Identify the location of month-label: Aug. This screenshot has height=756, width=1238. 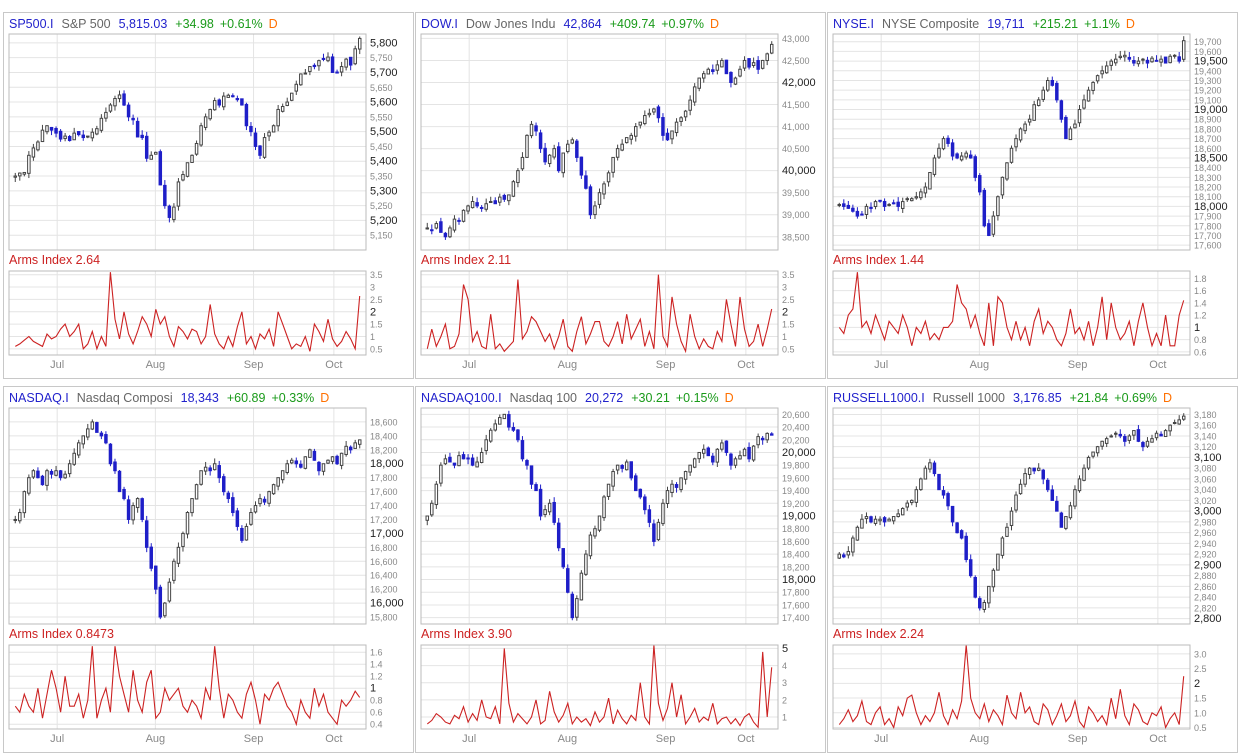
(980, 365).